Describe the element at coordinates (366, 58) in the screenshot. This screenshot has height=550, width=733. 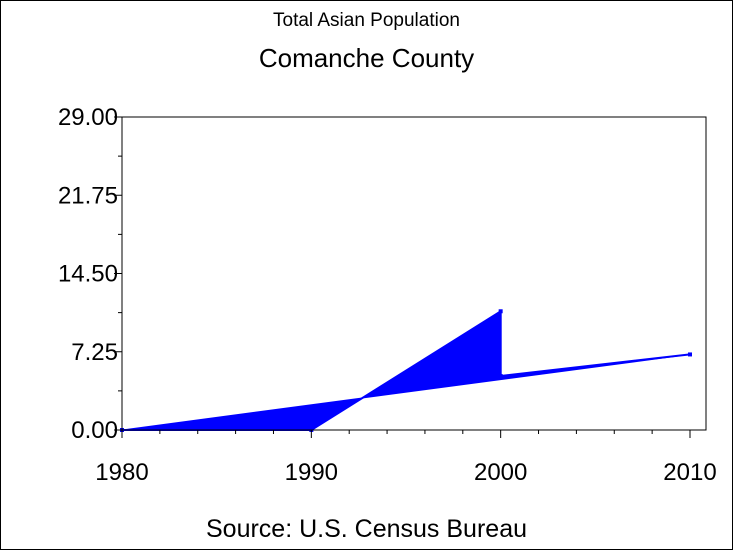
I see `chart-subtitle: Comanche County` at that location.